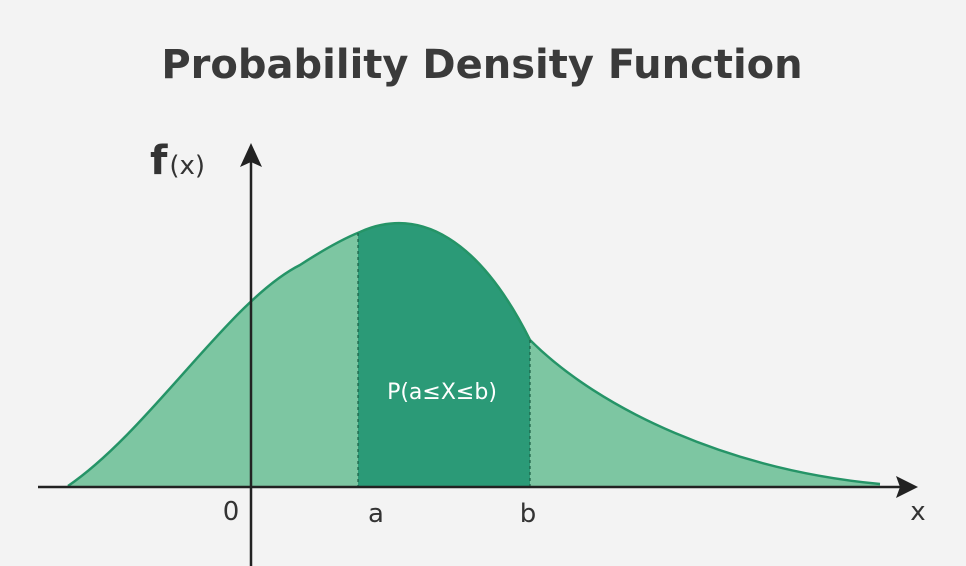 This screenshot has height=566, width=966. I want to click on y-axis-label: f(x), so click(177, 161).